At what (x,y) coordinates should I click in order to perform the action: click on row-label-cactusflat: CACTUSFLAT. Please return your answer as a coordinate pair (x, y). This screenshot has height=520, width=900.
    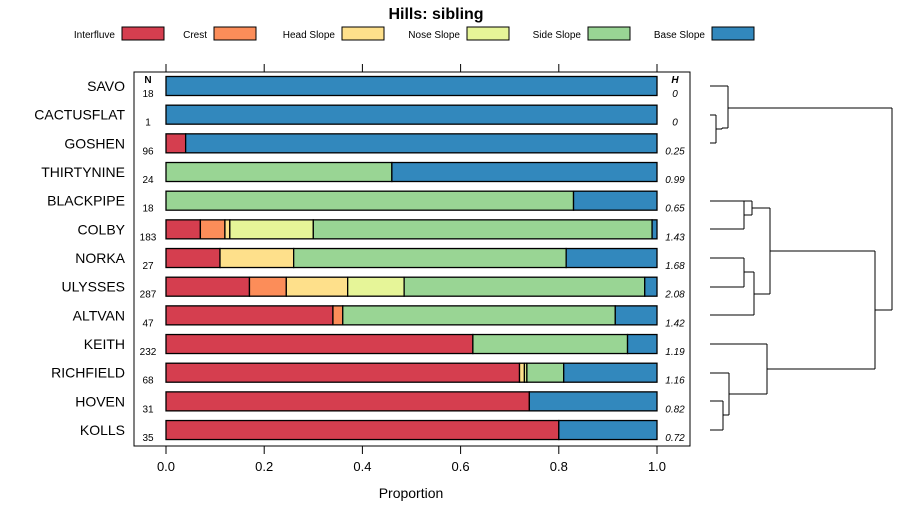
    Looking at the image, I should click on (79, 115).